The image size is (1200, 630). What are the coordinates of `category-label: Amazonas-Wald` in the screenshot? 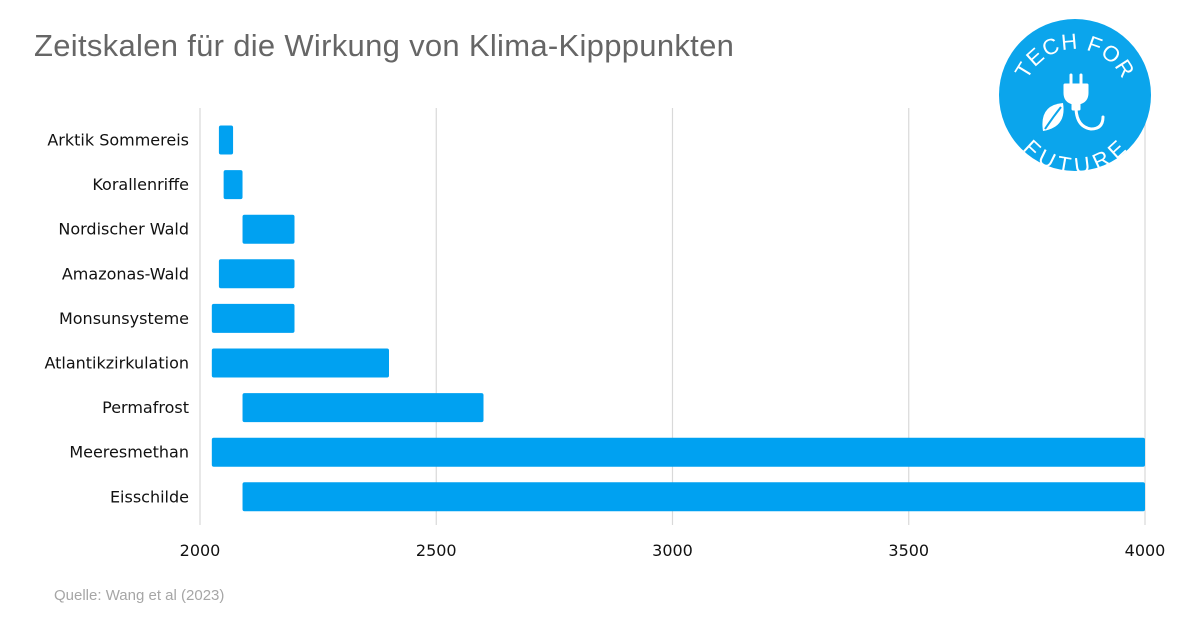 It's located at (125, 273).